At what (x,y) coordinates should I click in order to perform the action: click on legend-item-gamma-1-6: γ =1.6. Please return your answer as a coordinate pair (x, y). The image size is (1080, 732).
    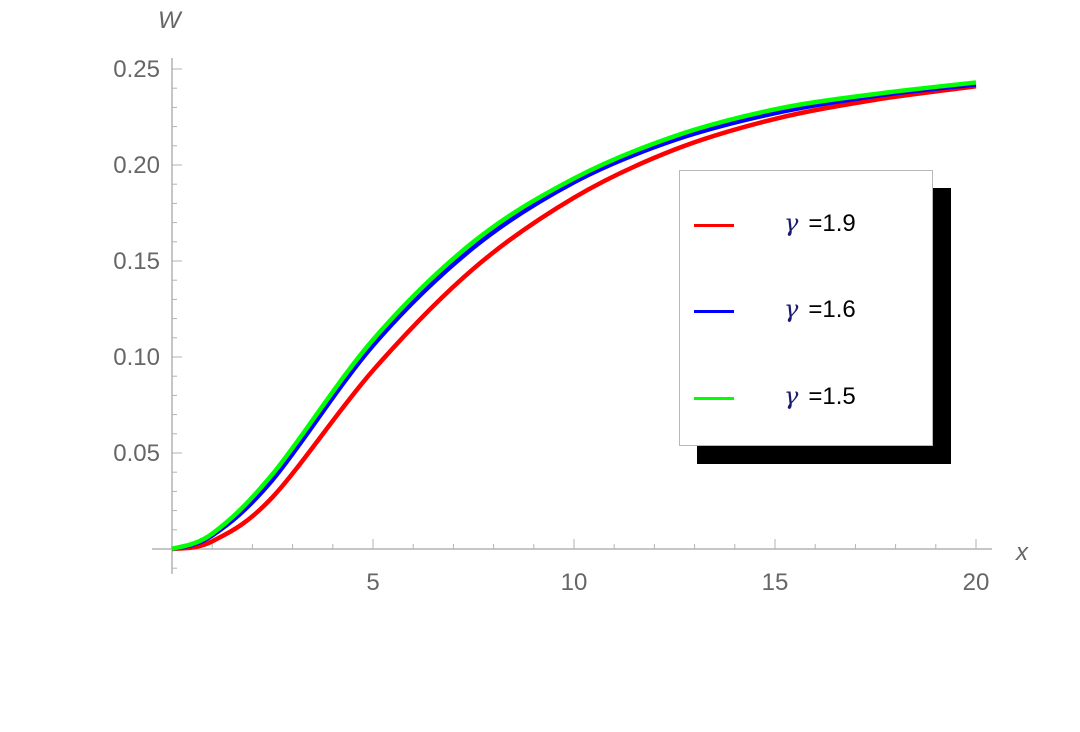
    Looking at the image, I should click on (806, 311).